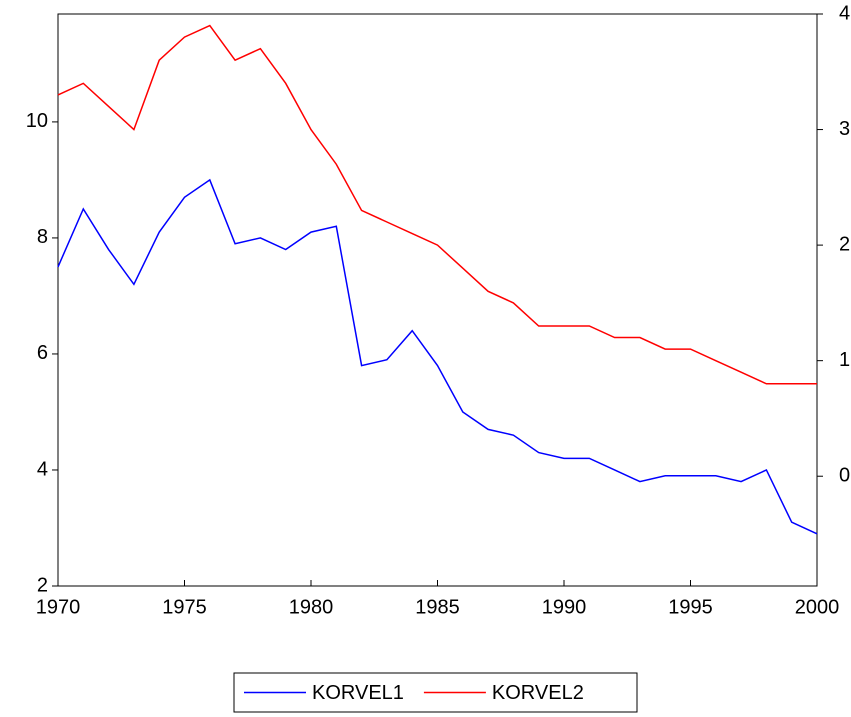 The image size is (851, 717). I want to click on legend-label: KORVEL1, so click(358, 693).